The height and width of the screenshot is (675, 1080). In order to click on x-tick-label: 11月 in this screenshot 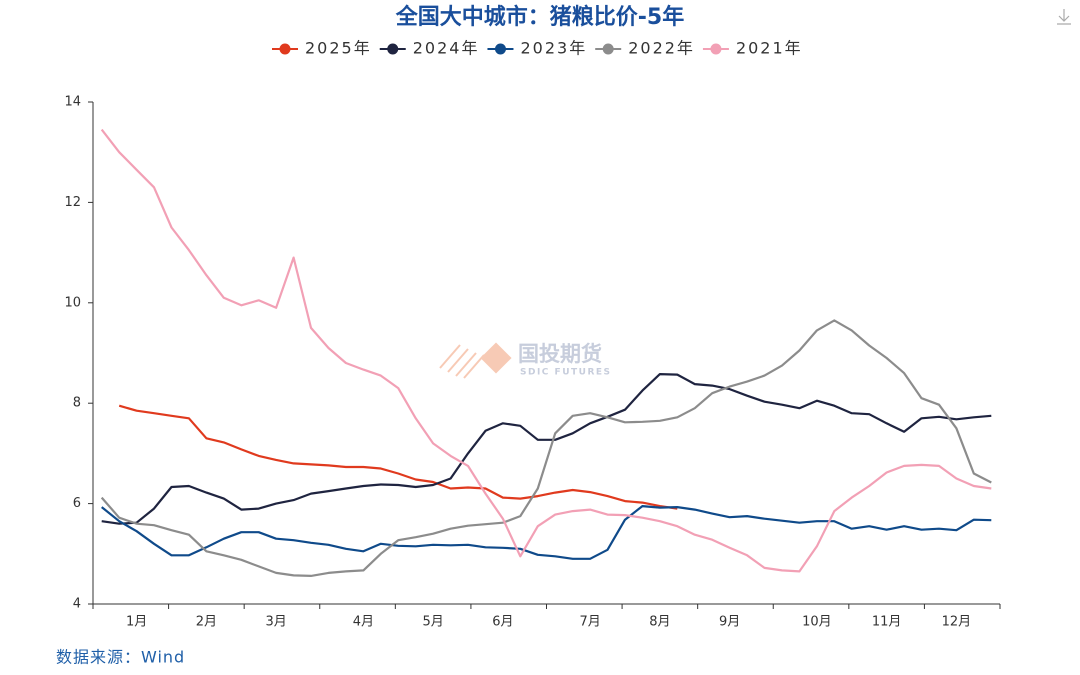, I will do `click(887, 622)`.